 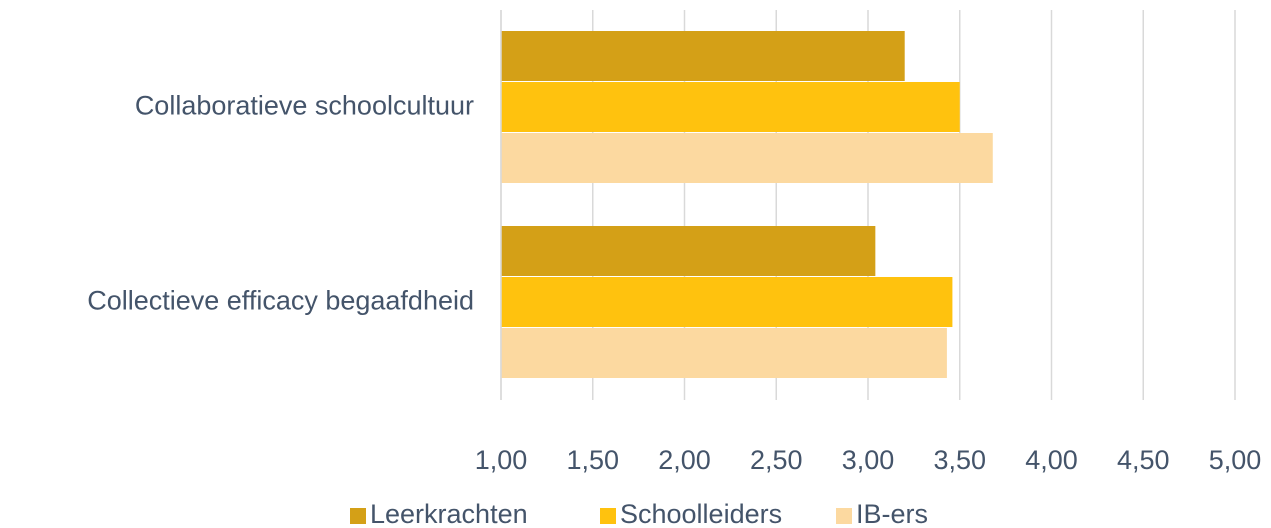 What do you see at coordinates (701, 513) in the screenshot?
I see `legend-label: Schoolleiders` at bounding box center [701, 513].